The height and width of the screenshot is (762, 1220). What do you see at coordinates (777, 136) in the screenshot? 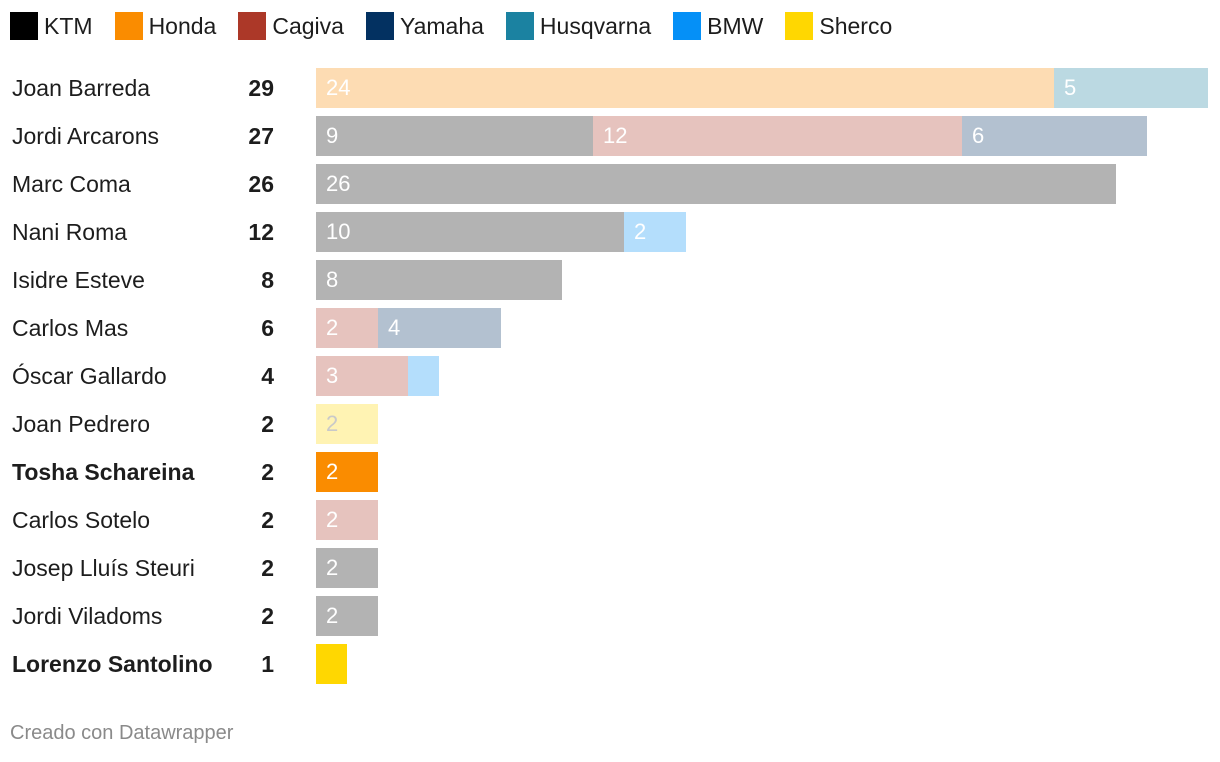
I see `bar-segment-cagiva: 12` at bounding box center [777, 136].